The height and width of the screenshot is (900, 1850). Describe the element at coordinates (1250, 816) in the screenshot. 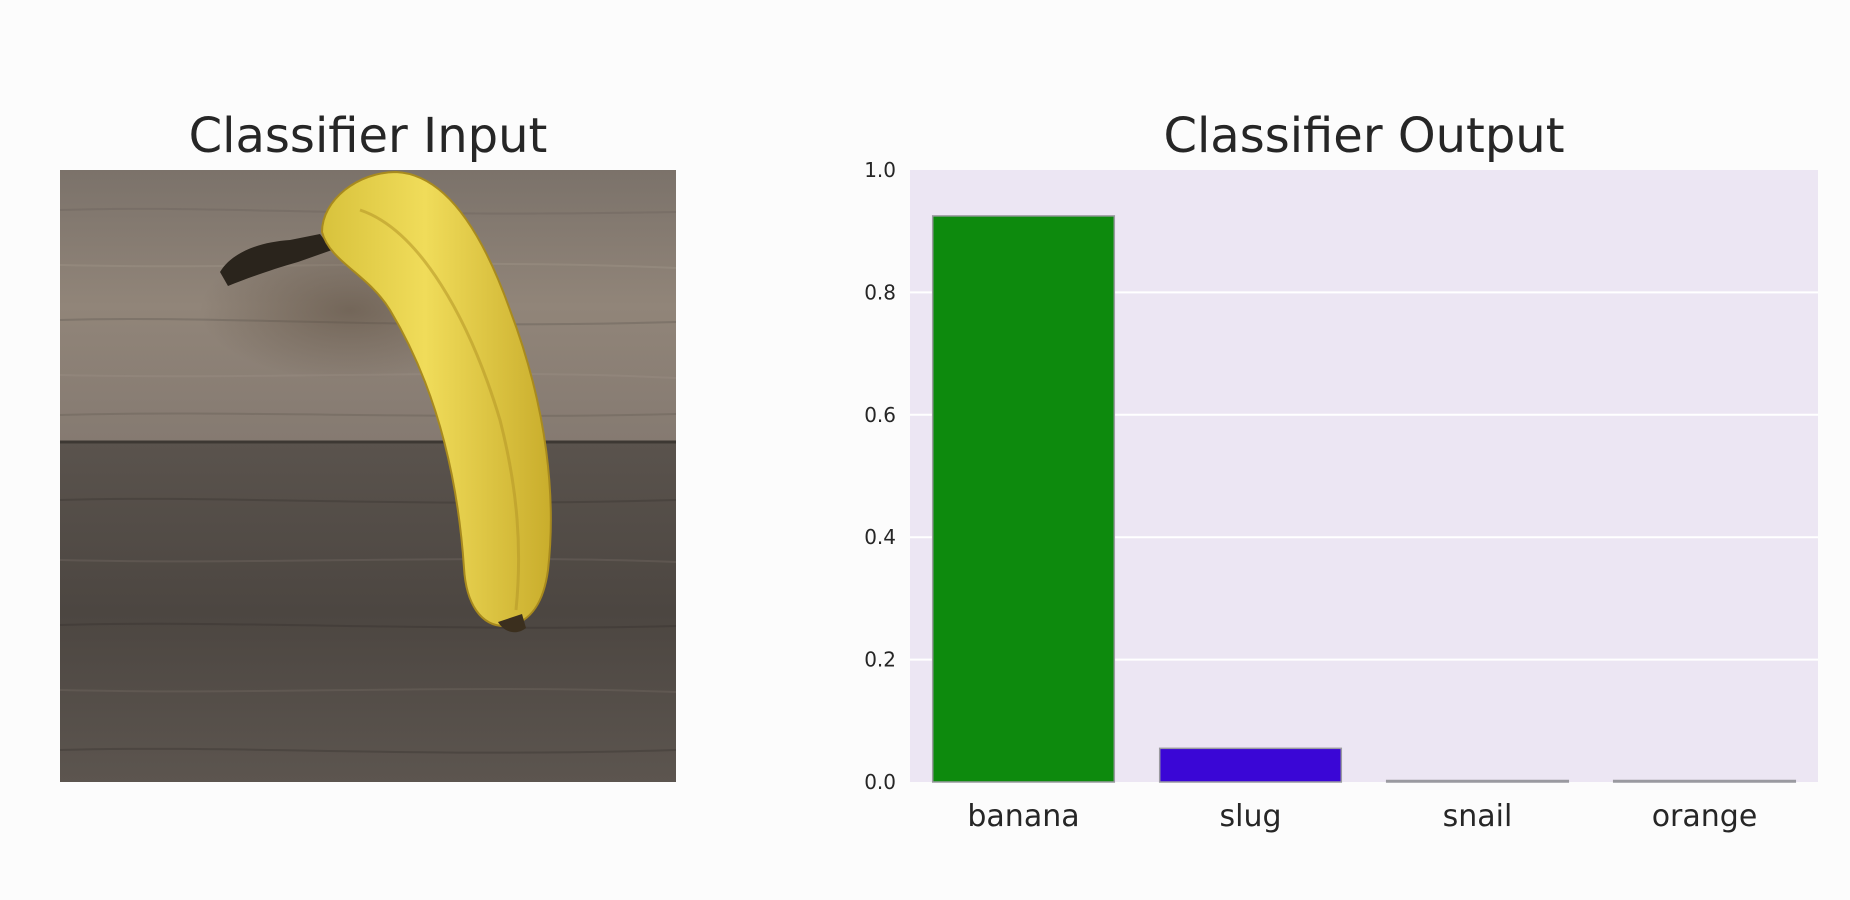

I see `x-tick-label-slug: slug` at that location.